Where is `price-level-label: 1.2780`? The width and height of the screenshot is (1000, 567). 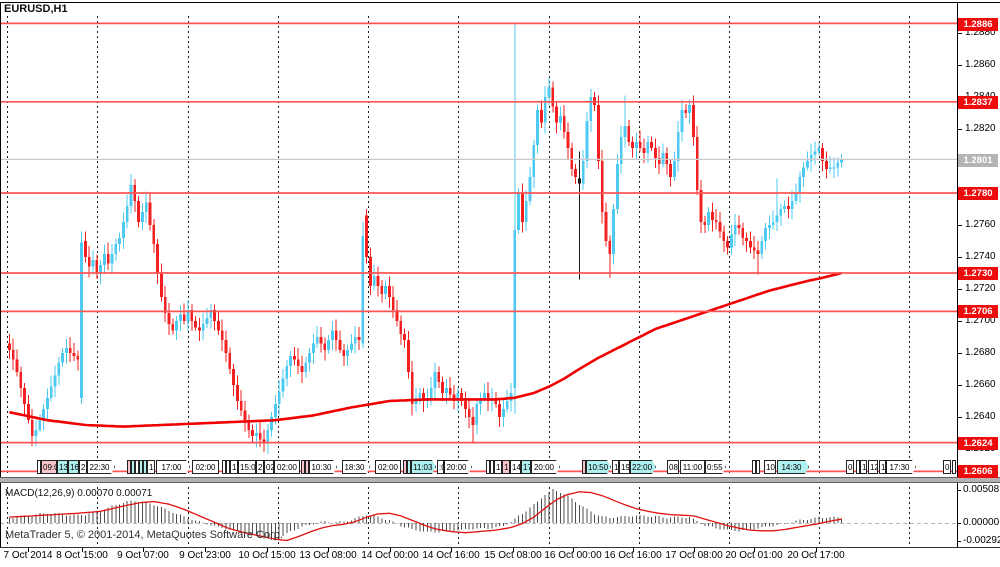 price-level-label: 1.2780 is located at coordinates (978, 193).